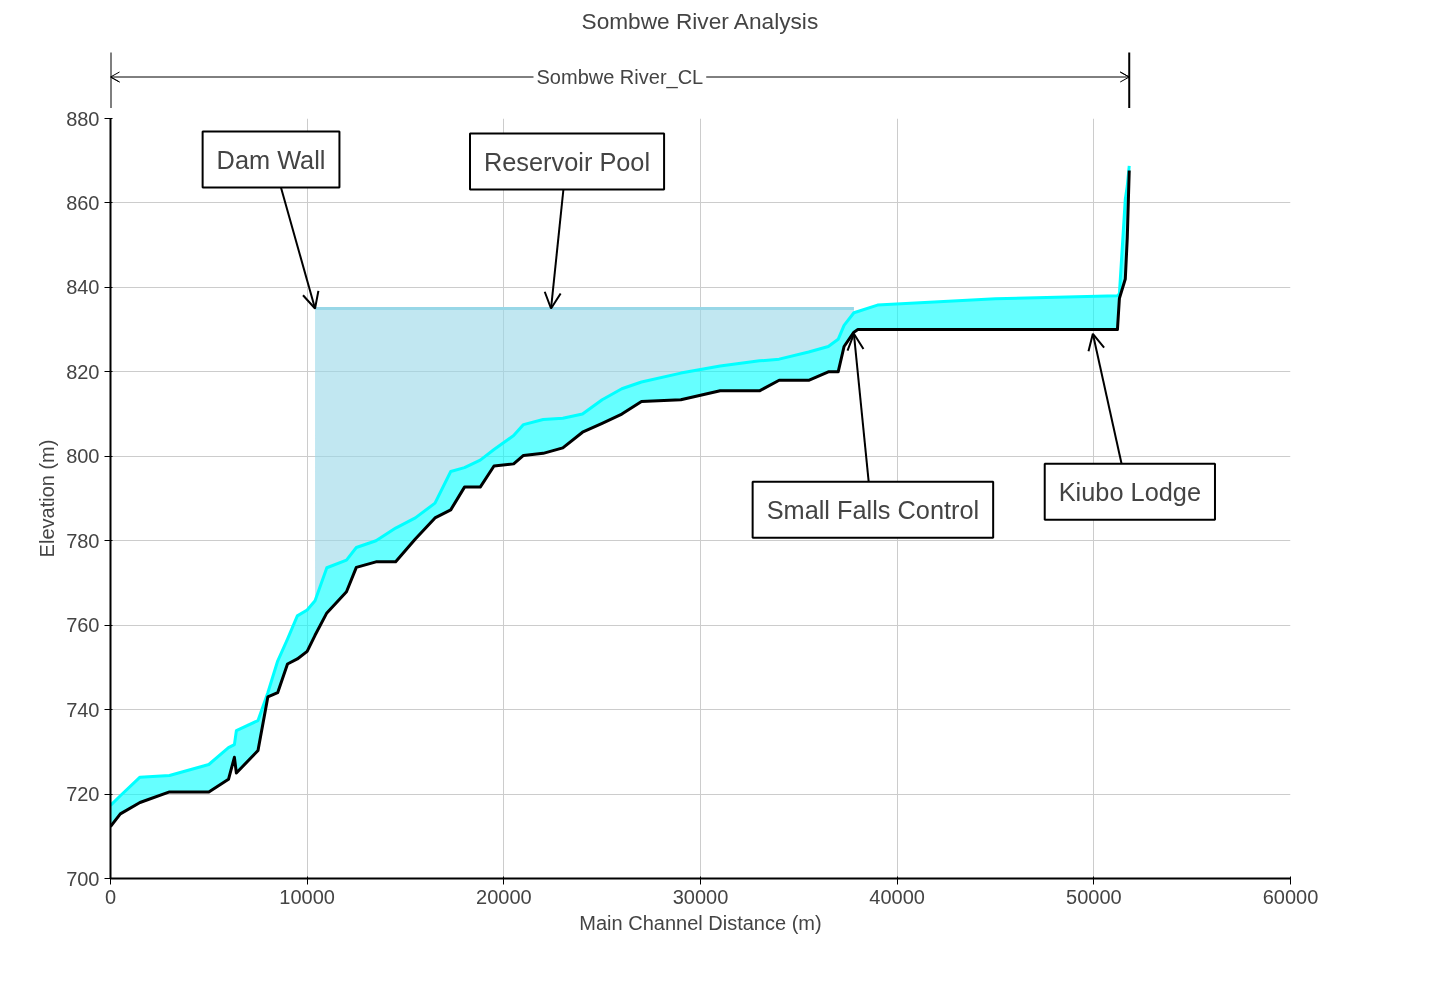 The height and width of the screenshot is (1000, 1441). I want to click on x-axis-title: Main Channel Distance (m), so click(700, 922).